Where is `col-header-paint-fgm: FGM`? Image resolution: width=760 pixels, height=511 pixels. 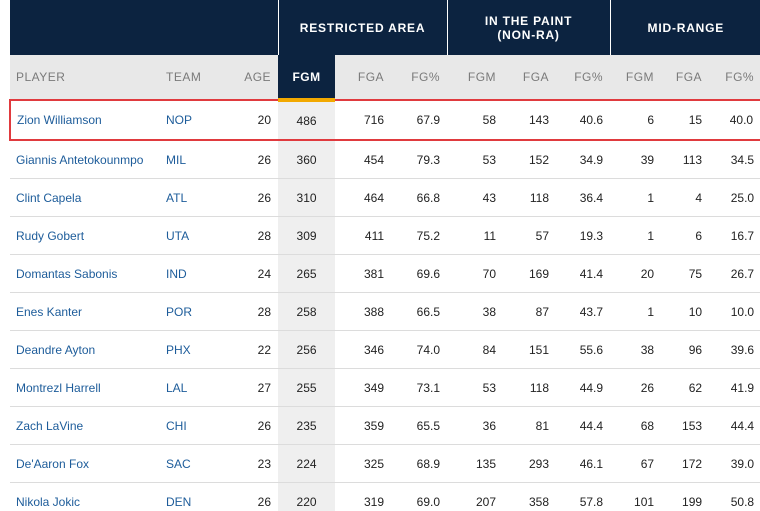
col-header-paint-fgm: FGM is located at coordinates (475, 77).